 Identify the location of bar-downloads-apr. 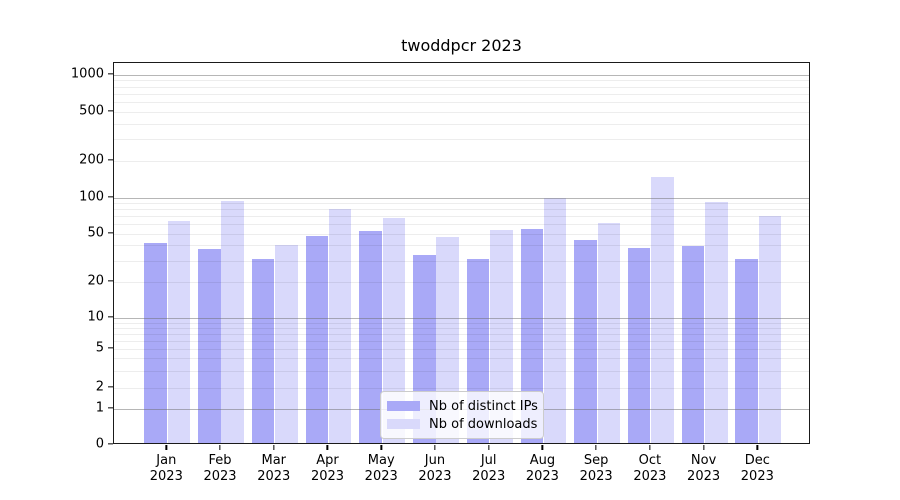
(340, 325).